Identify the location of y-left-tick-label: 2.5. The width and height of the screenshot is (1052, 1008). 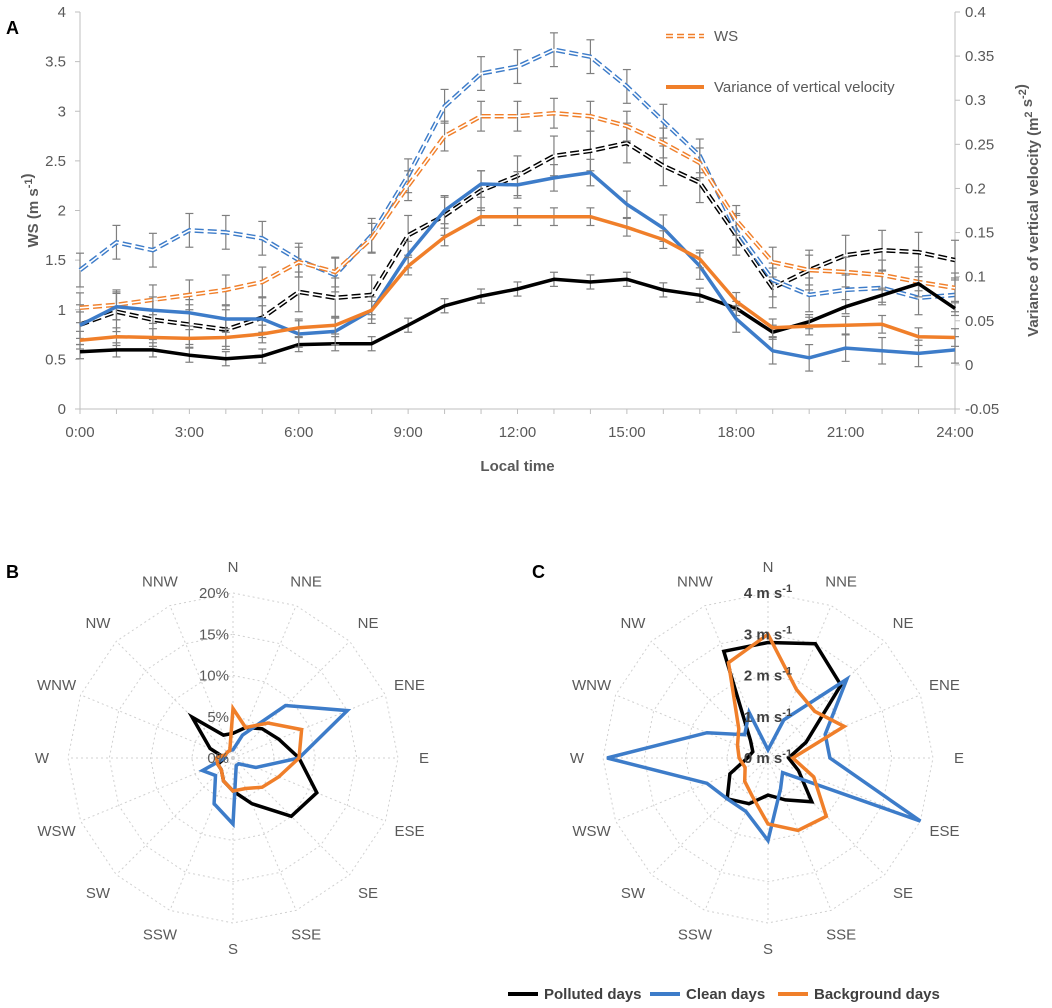
(55, 161).